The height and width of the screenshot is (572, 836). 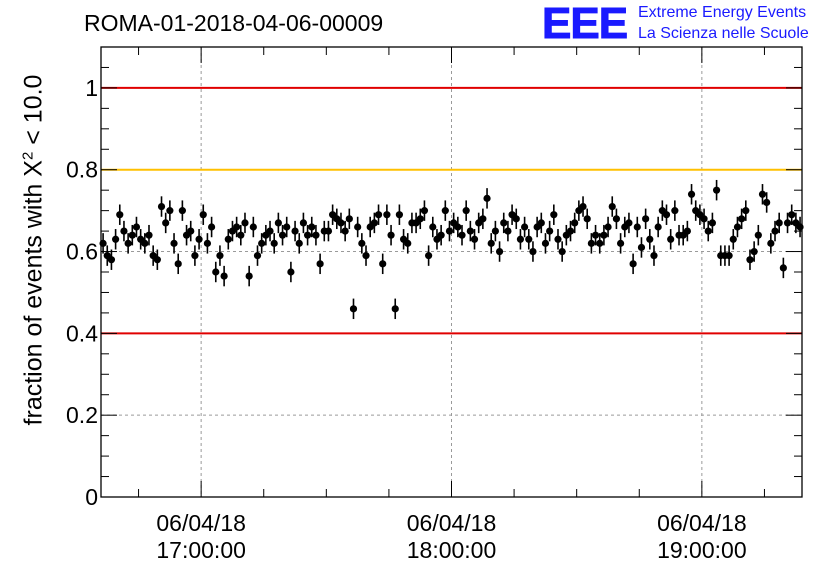 What do you see at coordinates (33, 113) in the screenshot?
I see `y-axis-label-tail: < 10.0` at bounding box center [33, 113].